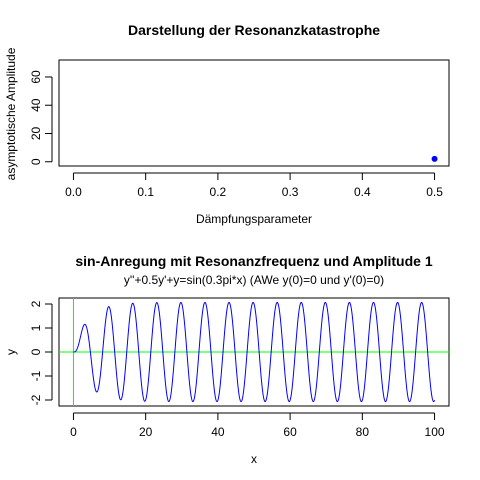  What do you see at coordinates (146, 432) in the screenshot?
I see `chart2-x-tick-label: 20` at bounding box center [146, 432].